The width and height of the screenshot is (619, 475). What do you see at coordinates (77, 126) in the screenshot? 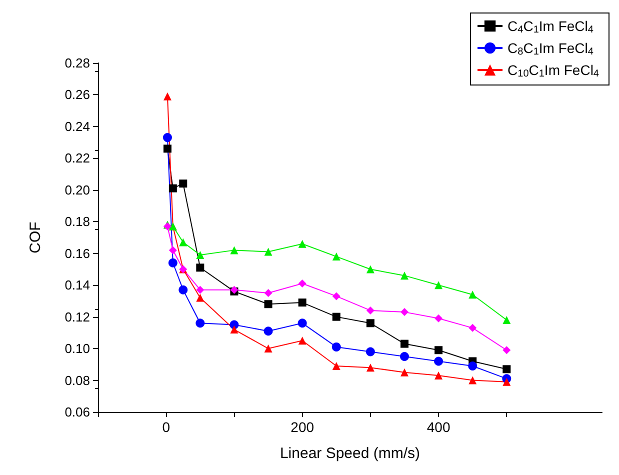
I see `y-tick-label: 0.24` at bounding box center [77, 126].